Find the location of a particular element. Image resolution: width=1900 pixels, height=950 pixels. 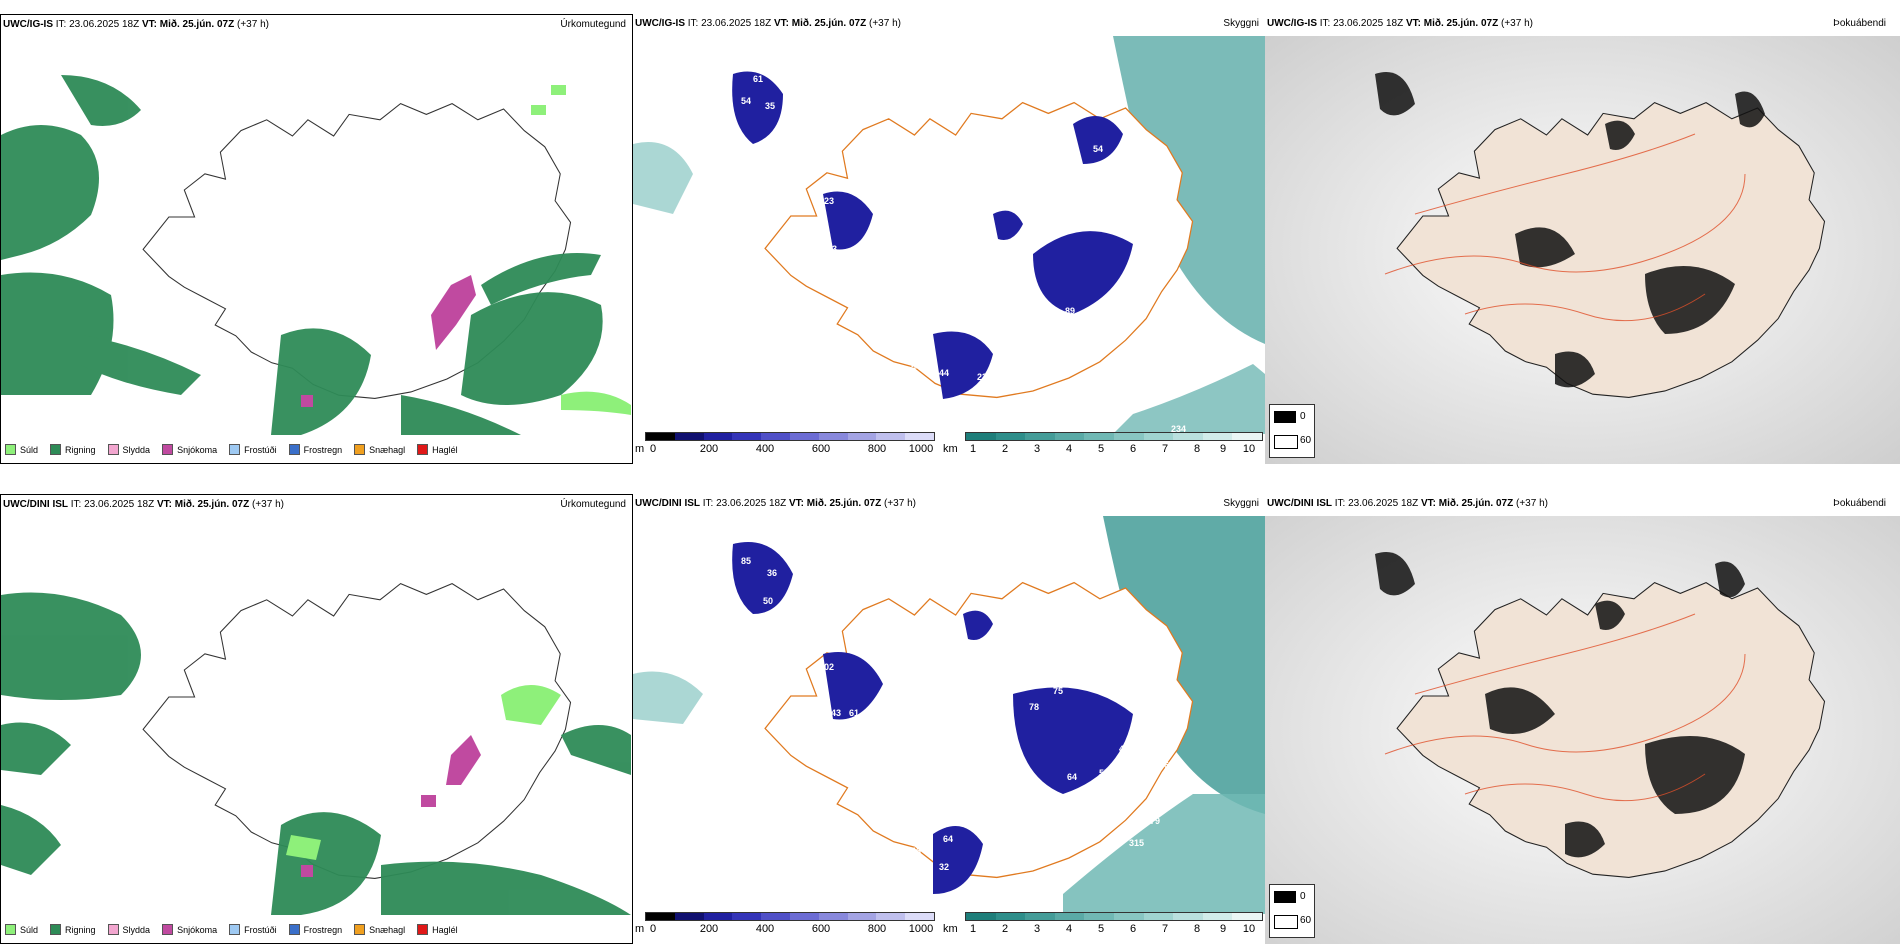

visibility-scale: km 1 2 3 4 5 6 7 8 9 10 is located at coordinates (1103, 445).